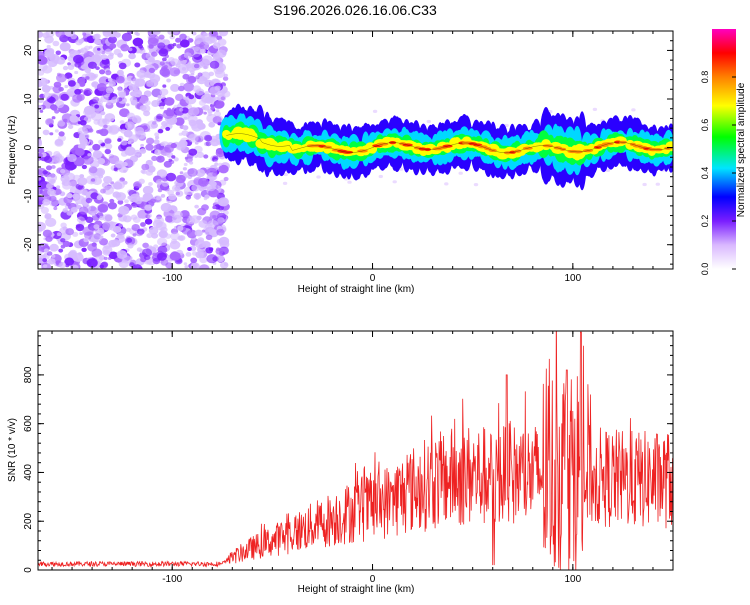 The image size is (750, 605). I want to click on colorbar-ticks: 0.0 0.2 0.4 0.6 0.8, so click(718, 173).